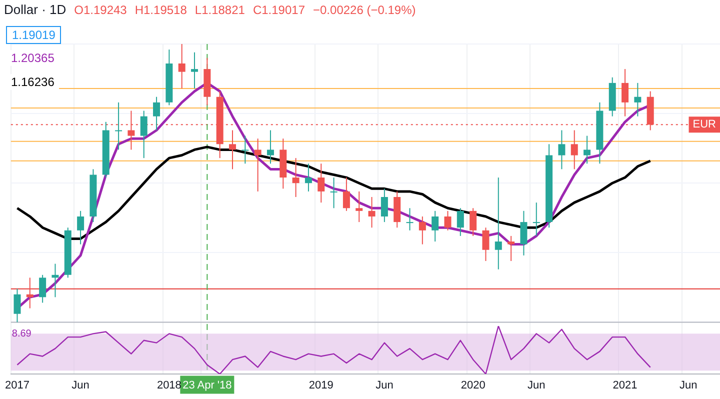 This screenshot has height=399, width=720. What do you see at coordinates (207, 385) in the screenshot?
I see `x-tick-label: 23 Apr '18` at bounding box center [207, 385].